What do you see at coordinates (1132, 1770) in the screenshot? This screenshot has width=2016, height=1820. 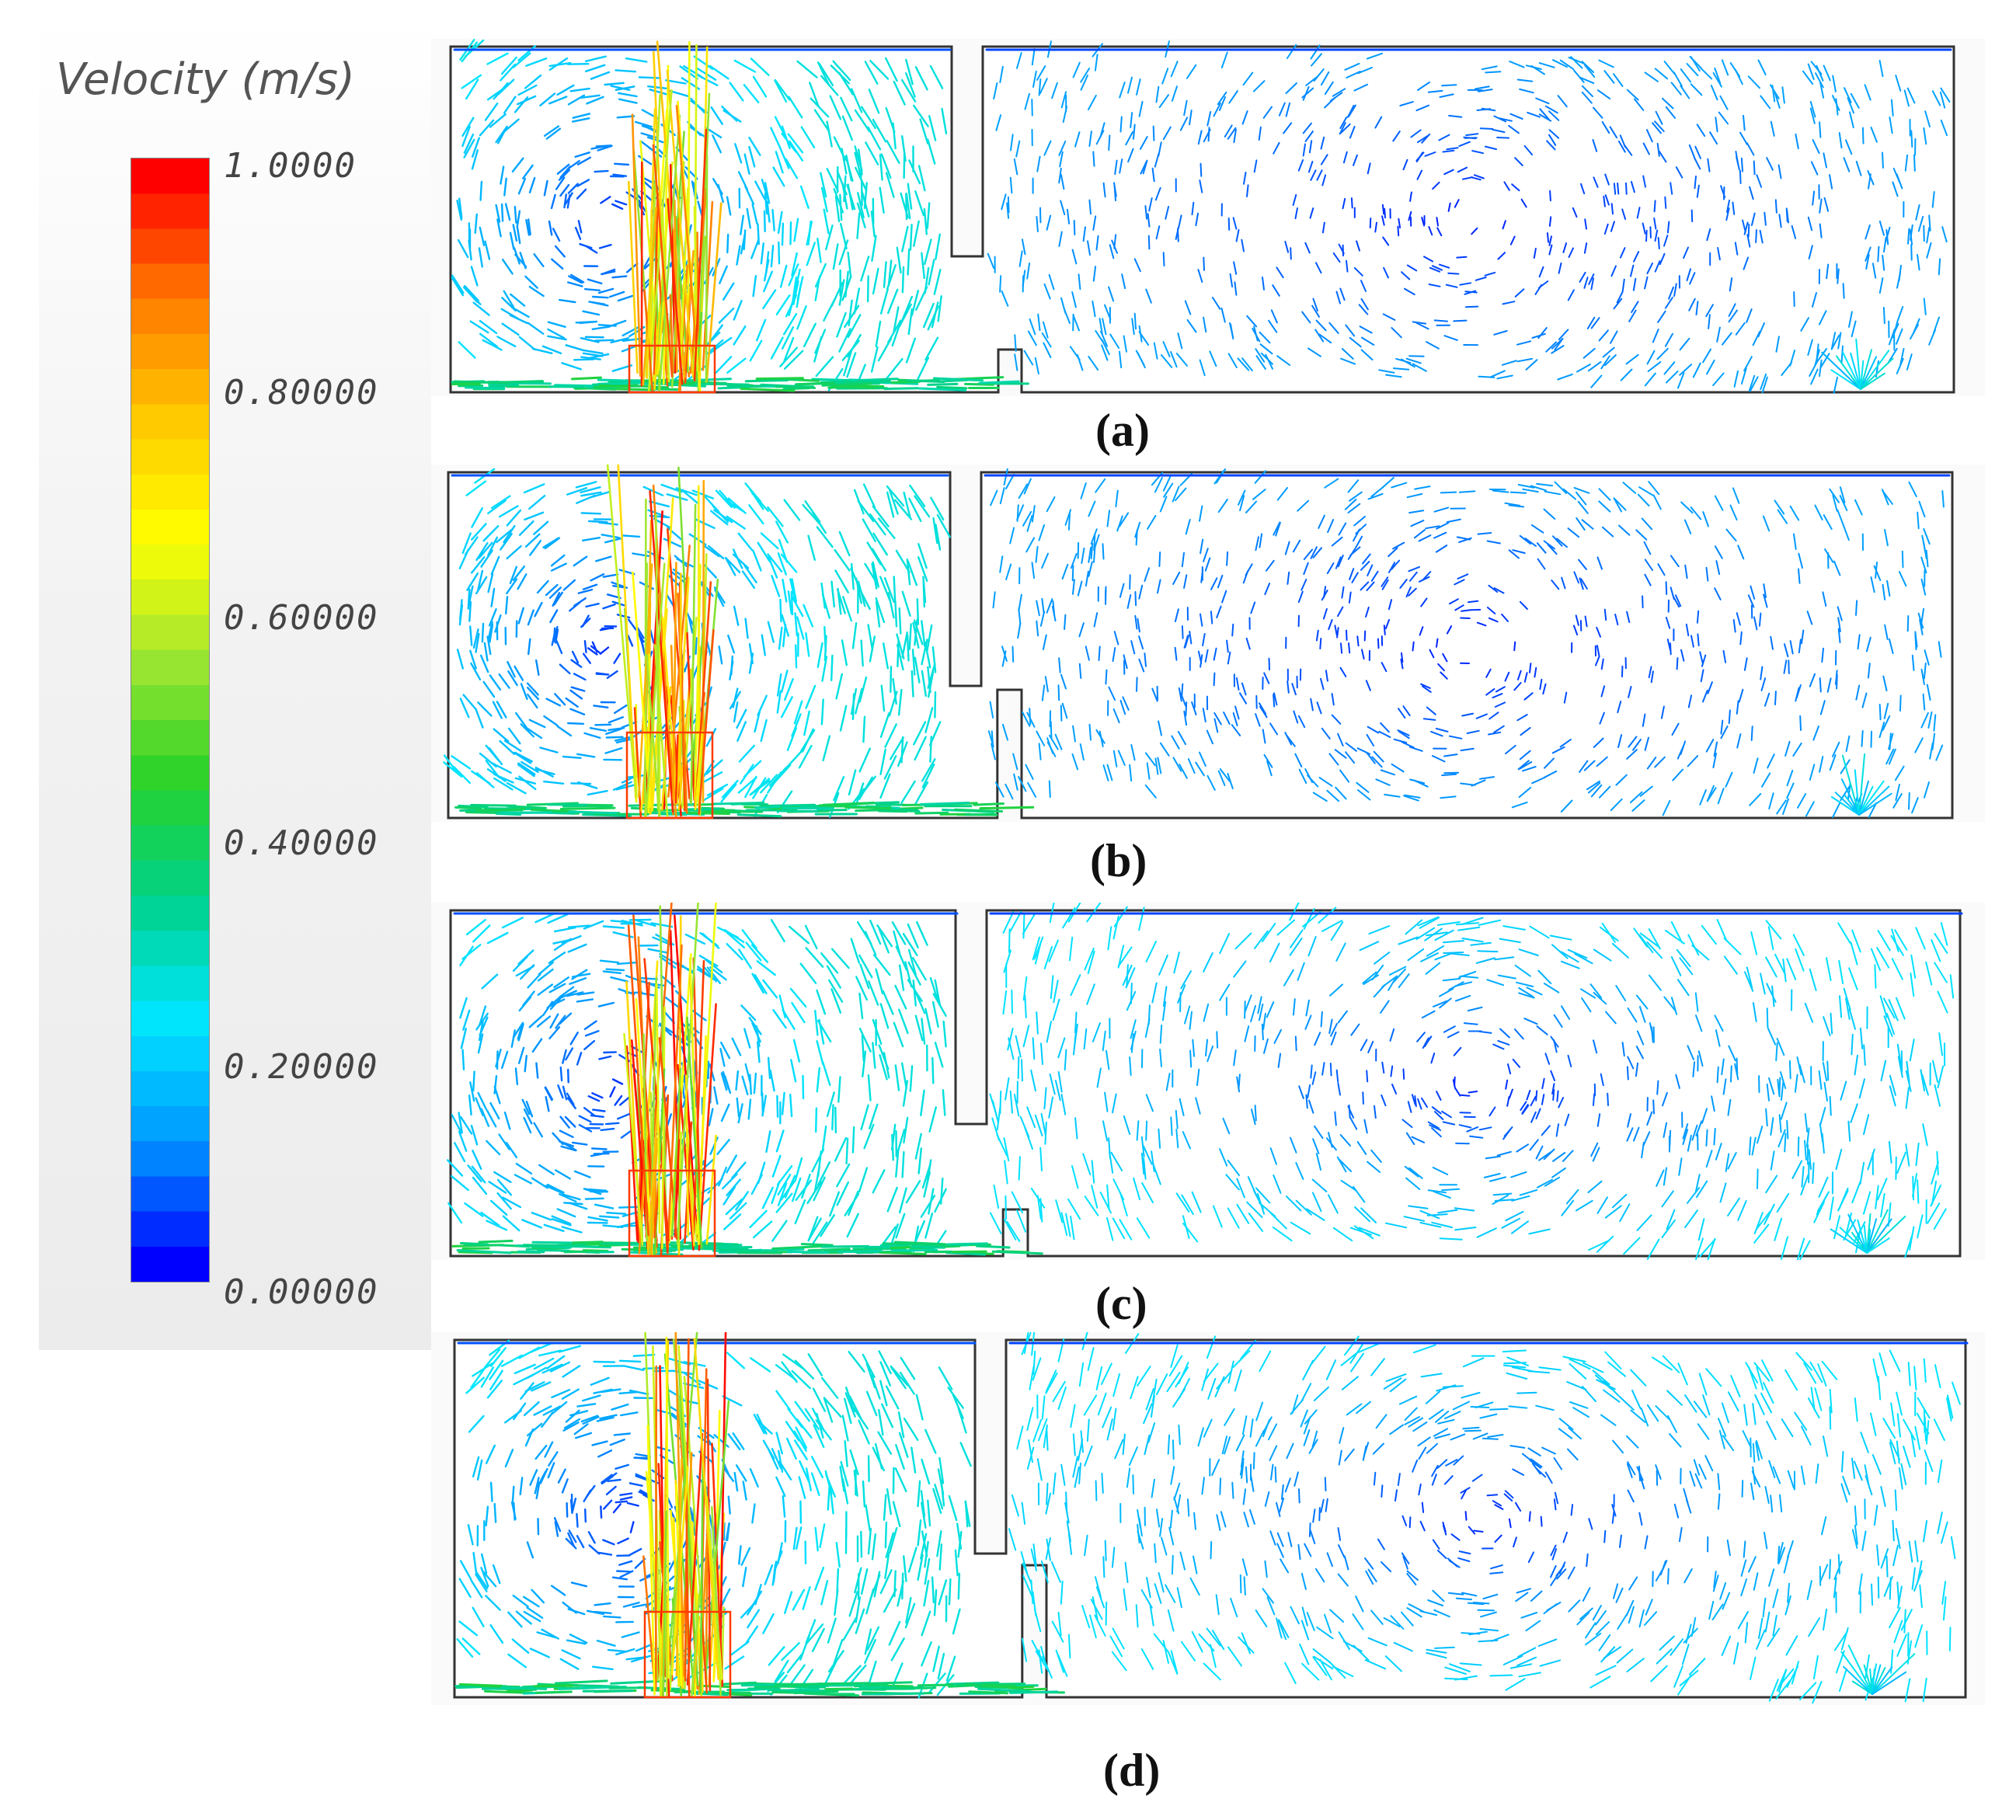 I see `panel-label-d: (d)` at bounding box center [1132, 1770].